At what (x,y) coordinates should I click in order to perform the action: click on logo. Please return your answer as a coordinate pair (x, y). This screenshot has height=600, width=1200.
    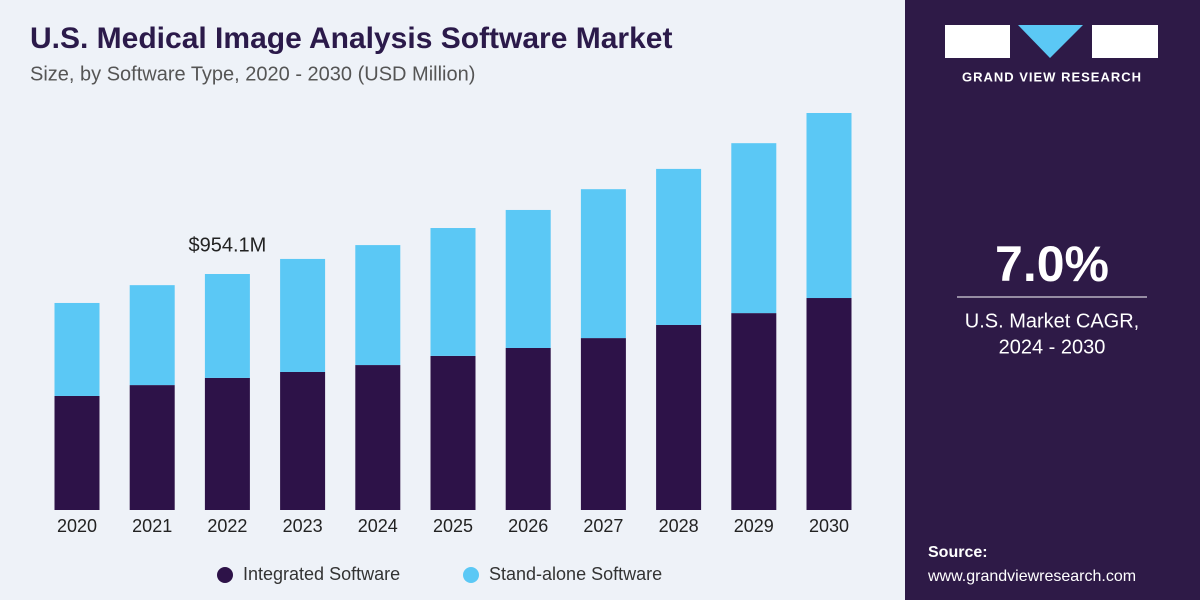
    Looking at the image, I should click on (1051, 41).